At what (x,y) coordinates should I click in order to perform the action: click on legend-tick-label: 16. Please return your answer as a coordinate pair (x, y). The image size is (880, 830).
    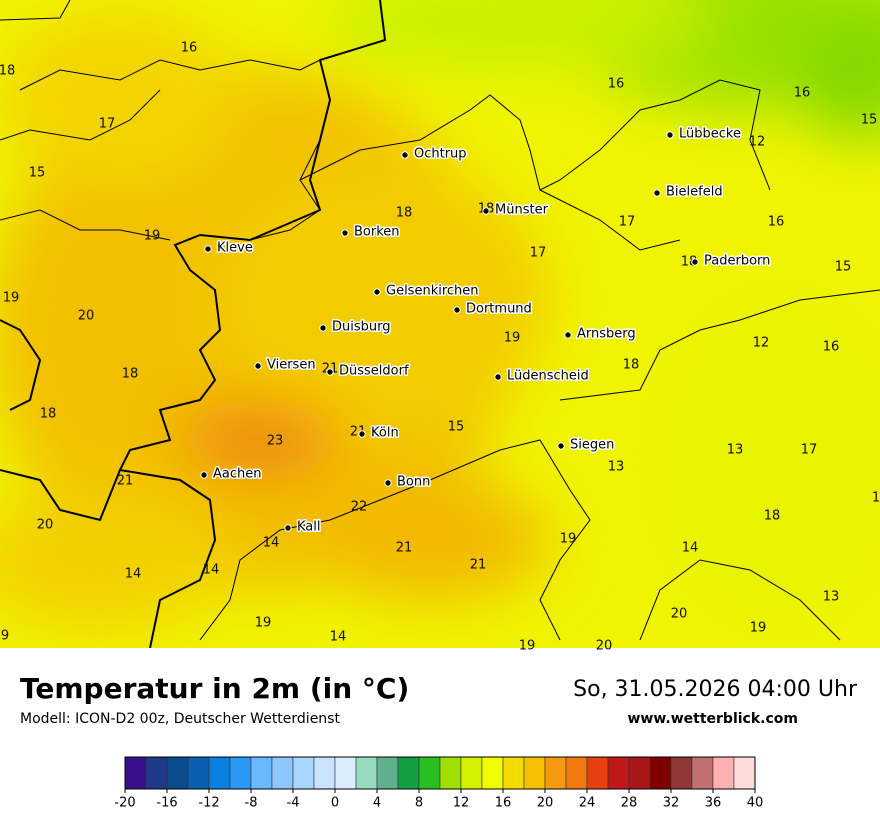
    Looking at the image, I should click on (503, 803).